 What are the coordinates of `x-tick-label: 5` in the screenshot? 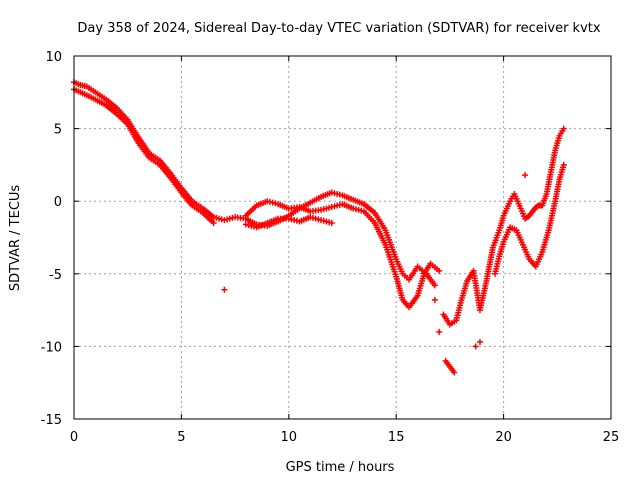 It's located at (181, 437).